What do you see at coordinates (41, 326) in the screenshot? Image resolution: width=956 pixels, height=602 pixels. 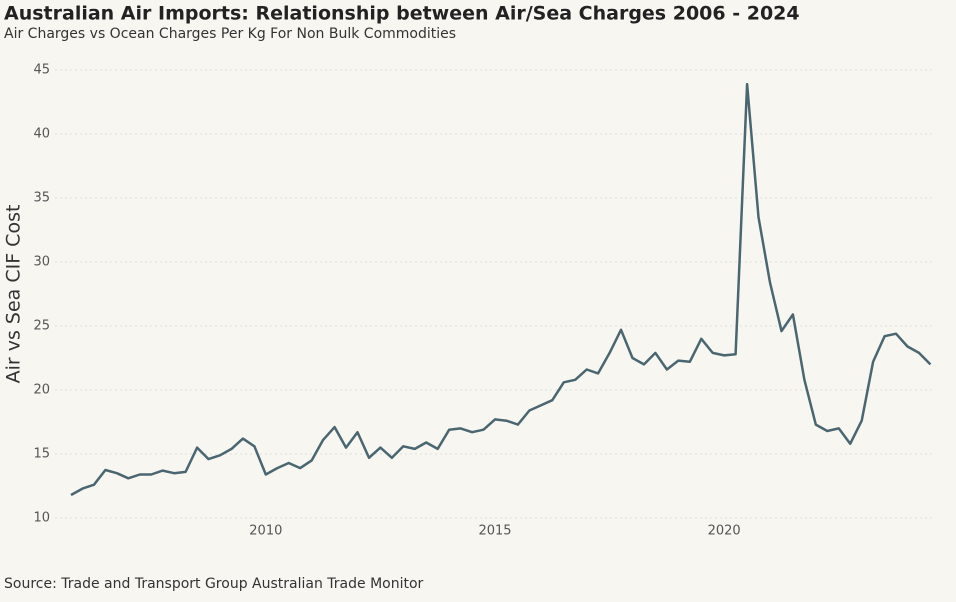 I see `y-tick-label: 25` at bounding box center [41, 326].